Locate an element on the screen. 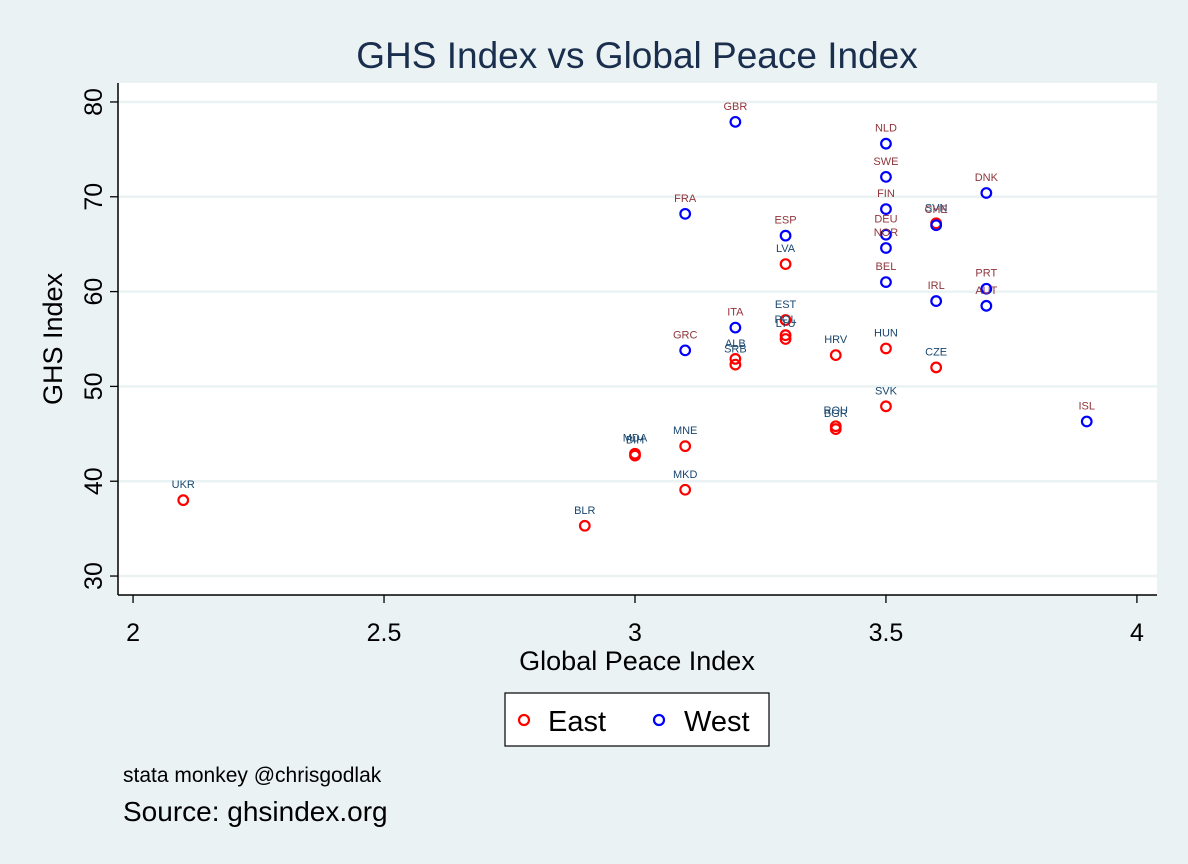 The image size is (1188, 864). legend-marker-east is located at coordinates (524, 720).